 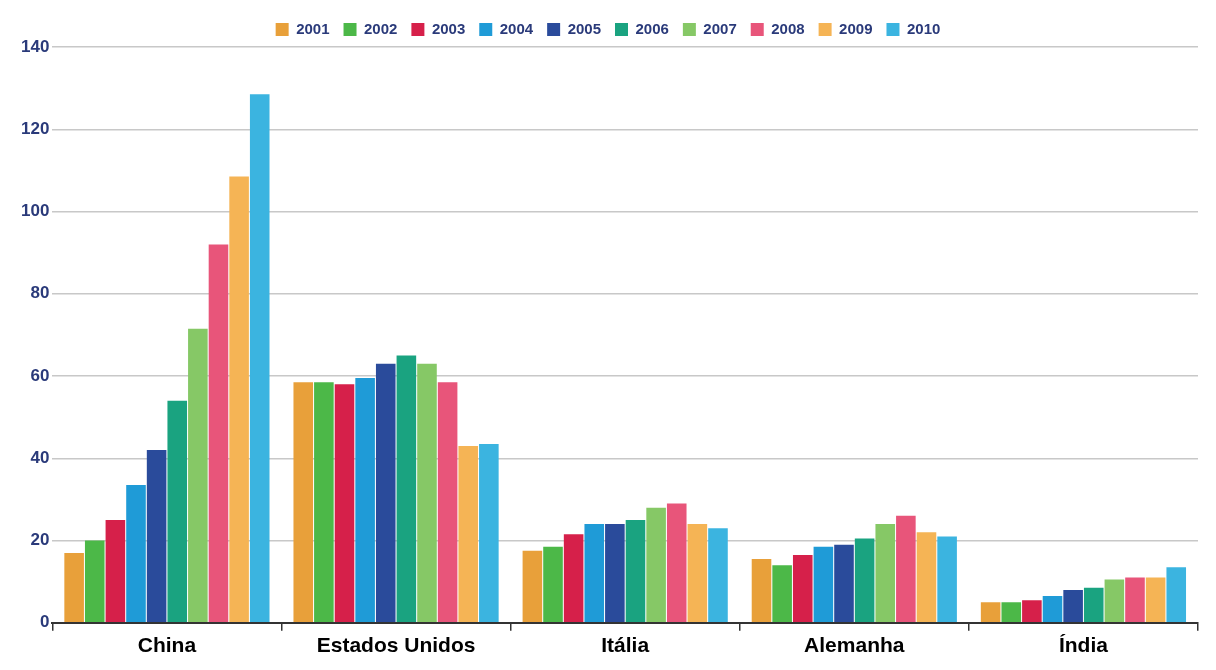 What do you see at coordinates (313, 28) in the screenshot?
I see `legend-label: 2001` at bounding box center [313, 28].